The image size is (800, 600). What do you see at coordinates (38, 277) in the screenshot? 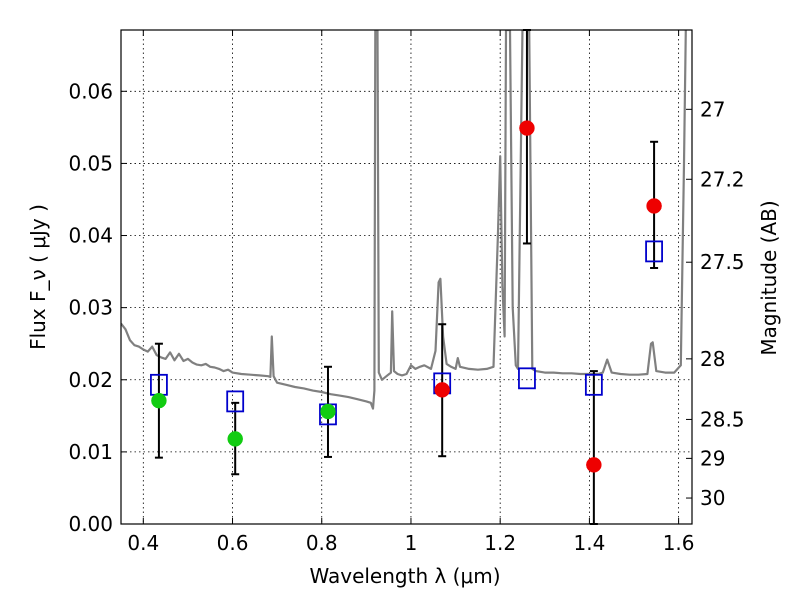
I see `y-axis-label: Flux F_ν ( μJy )` at bounding box center [38, 277].